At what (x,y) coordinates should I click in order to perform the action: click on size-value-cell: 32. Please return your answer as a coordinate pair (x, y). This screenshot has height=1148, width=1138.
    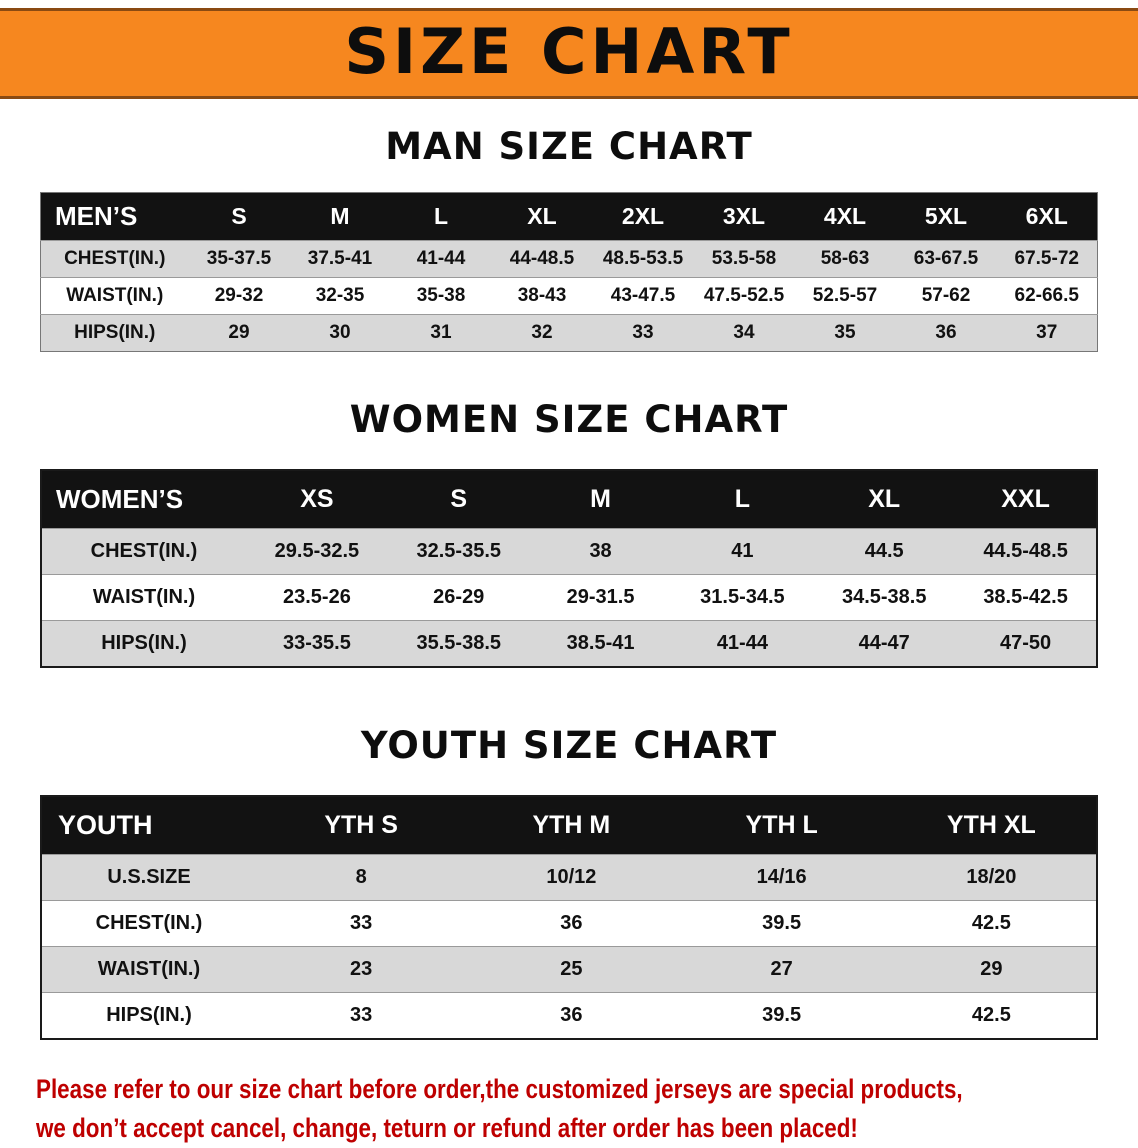
    Looking at the image, I should click on (542, 333).